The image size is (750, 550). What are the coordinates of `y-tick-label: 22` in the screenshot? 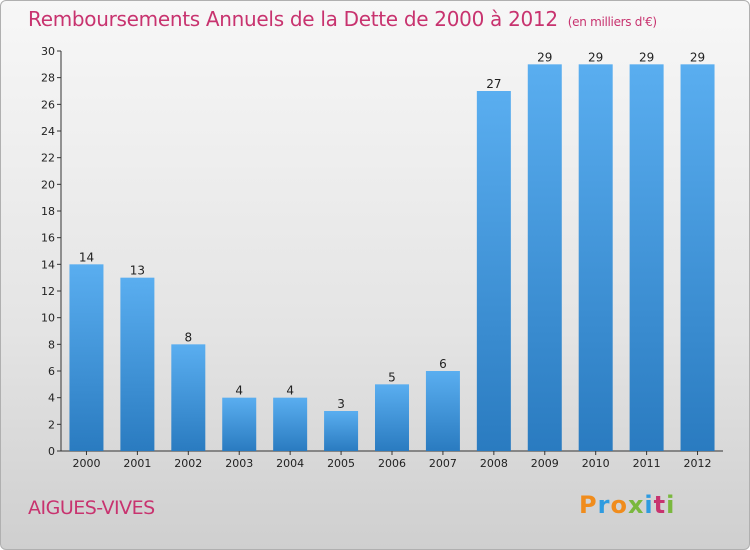 It's located at (48, 158).